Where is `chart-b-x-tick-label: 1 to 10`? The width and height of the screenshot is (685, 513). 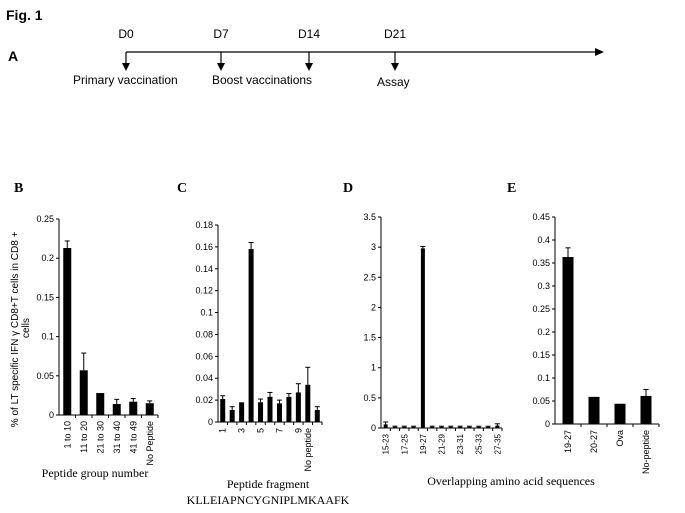 chart-b-x-tick-label: 1 to 10 is located at coordinates (67, 435).